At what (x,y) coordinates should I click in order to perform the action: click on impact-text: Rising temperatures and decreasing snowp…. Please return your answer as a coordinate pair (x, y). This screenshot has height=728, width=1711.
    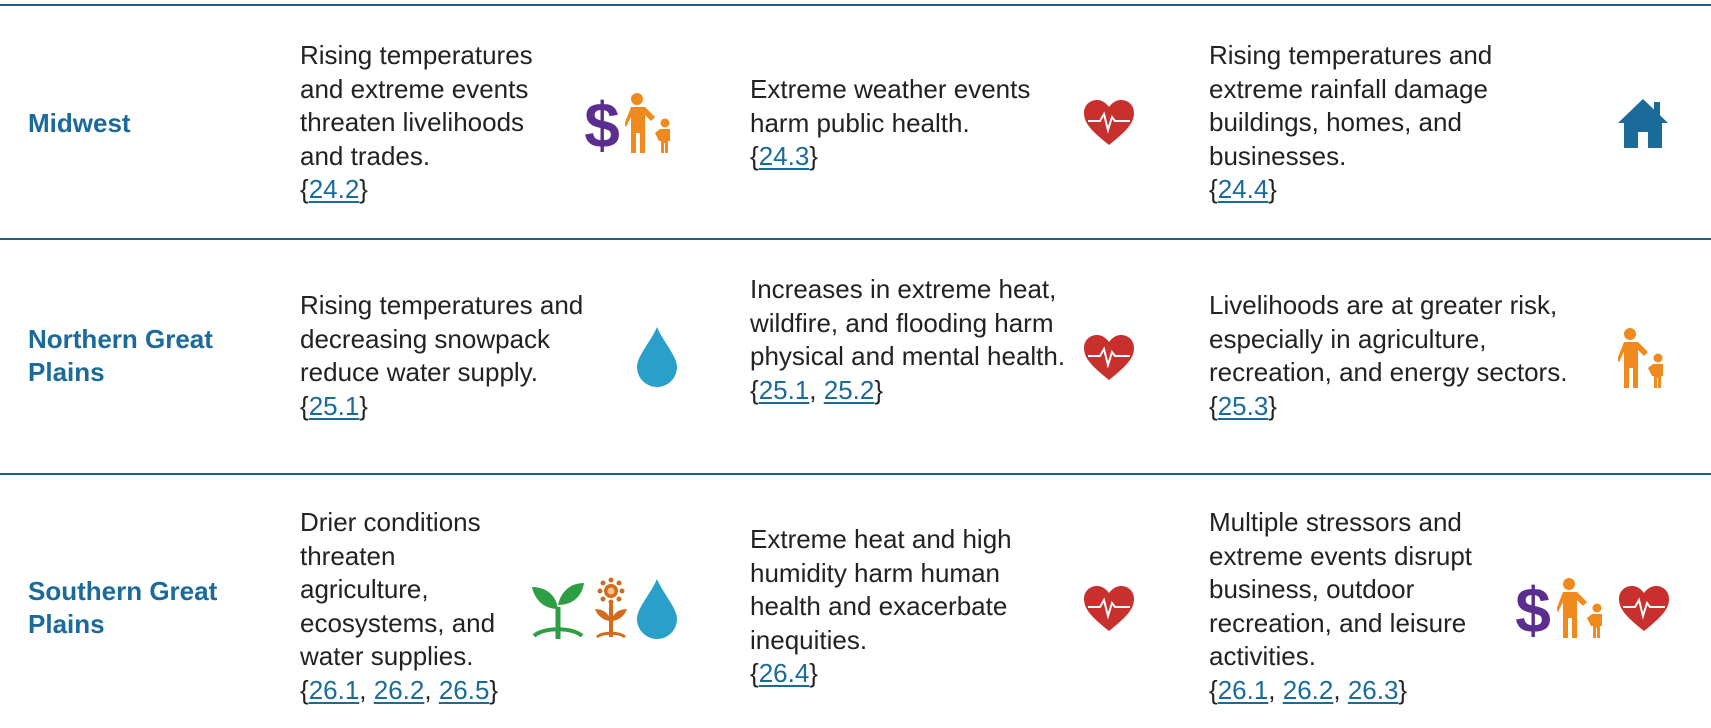
    Looking at the image, I should click on (442, 338).